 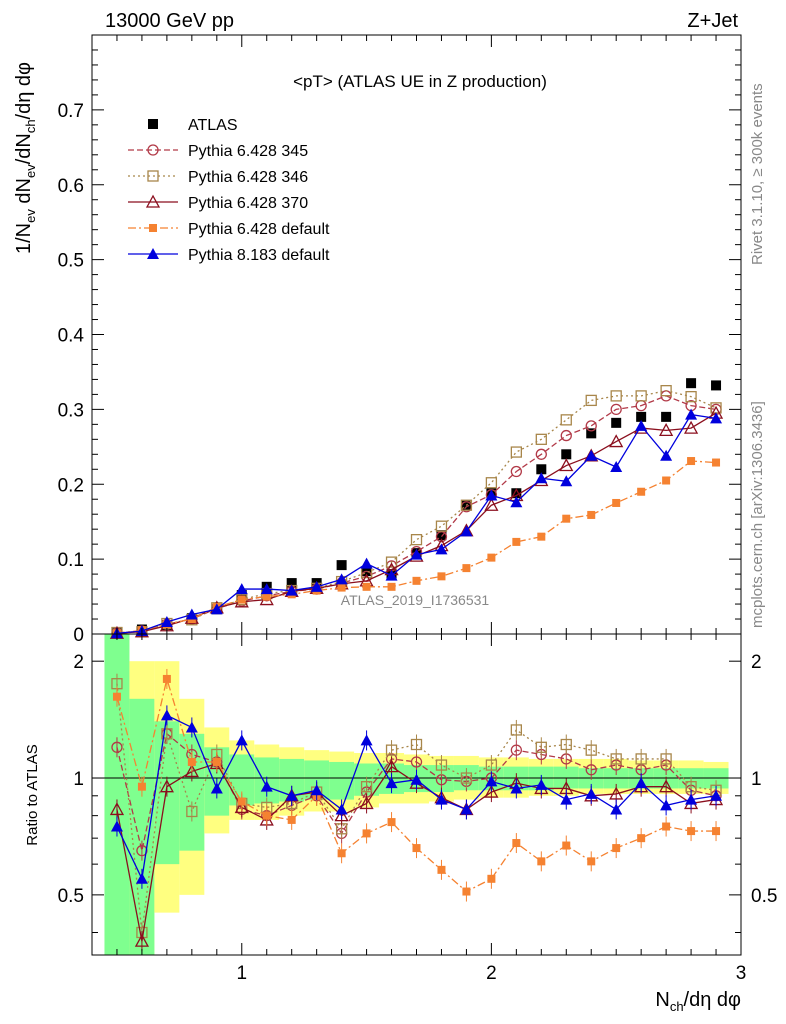 What do you see at coordinates (71, 896) in the screenshot?
I see `ratio-tick-label-left: 0.5` at bounding box center [71, 896].